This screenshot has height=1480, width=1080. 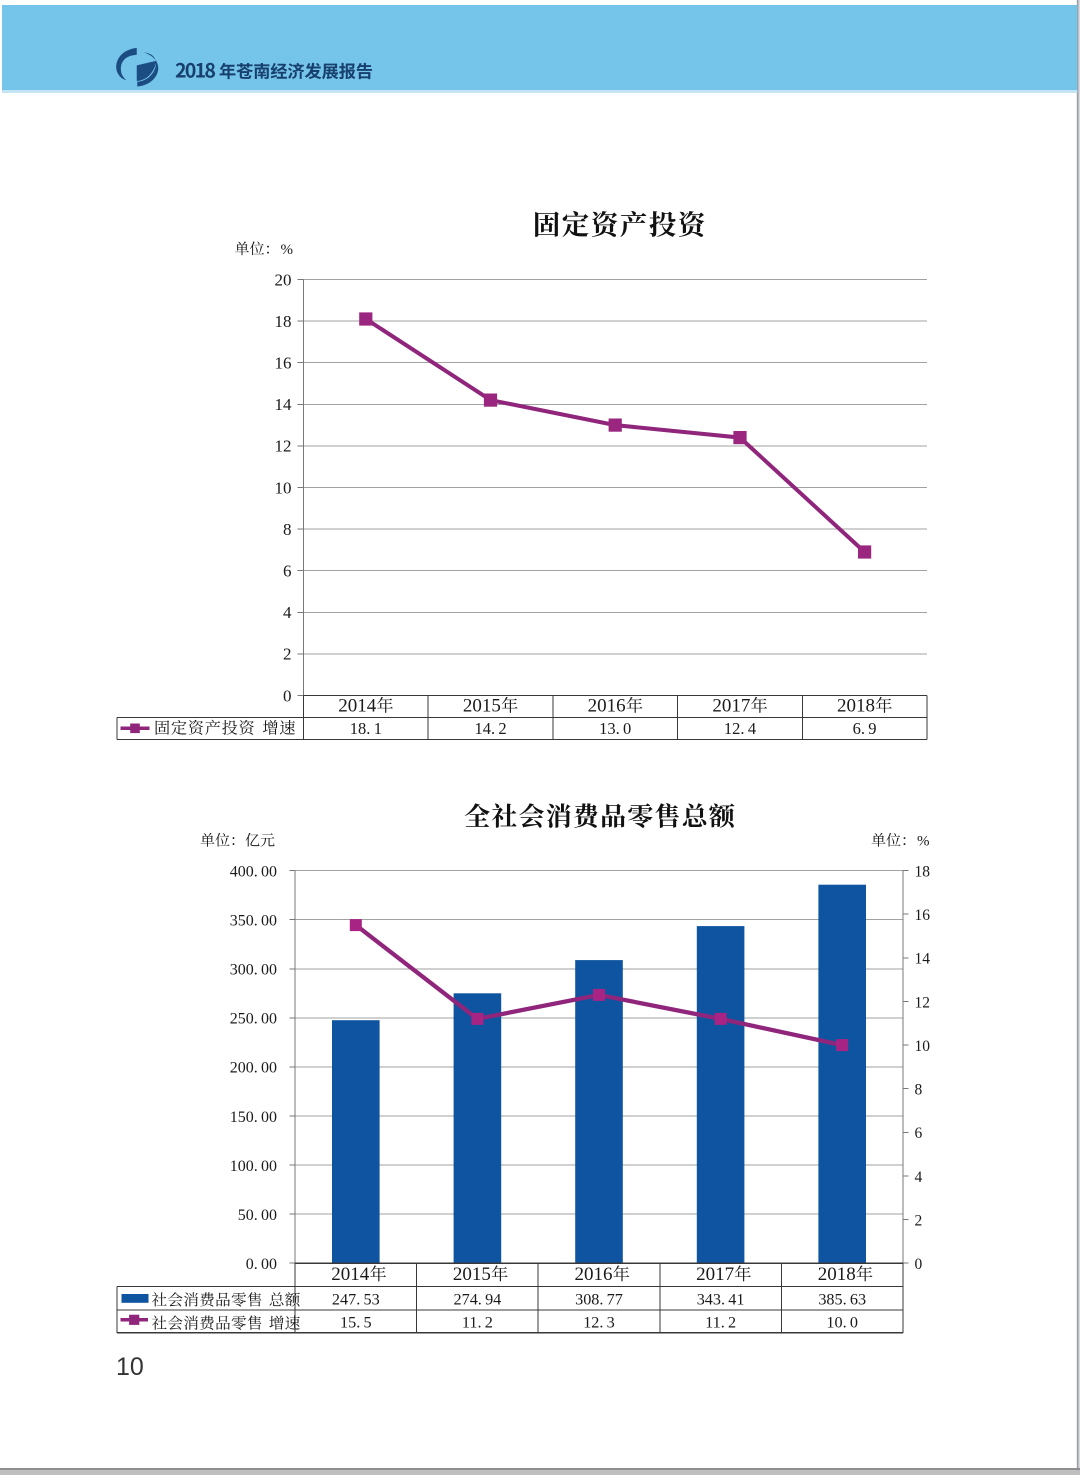 What do you see at coordinates (356, 1323) in the screenshot?
I see `svg-text: 15. 5` at bounding box center [356, 1323].